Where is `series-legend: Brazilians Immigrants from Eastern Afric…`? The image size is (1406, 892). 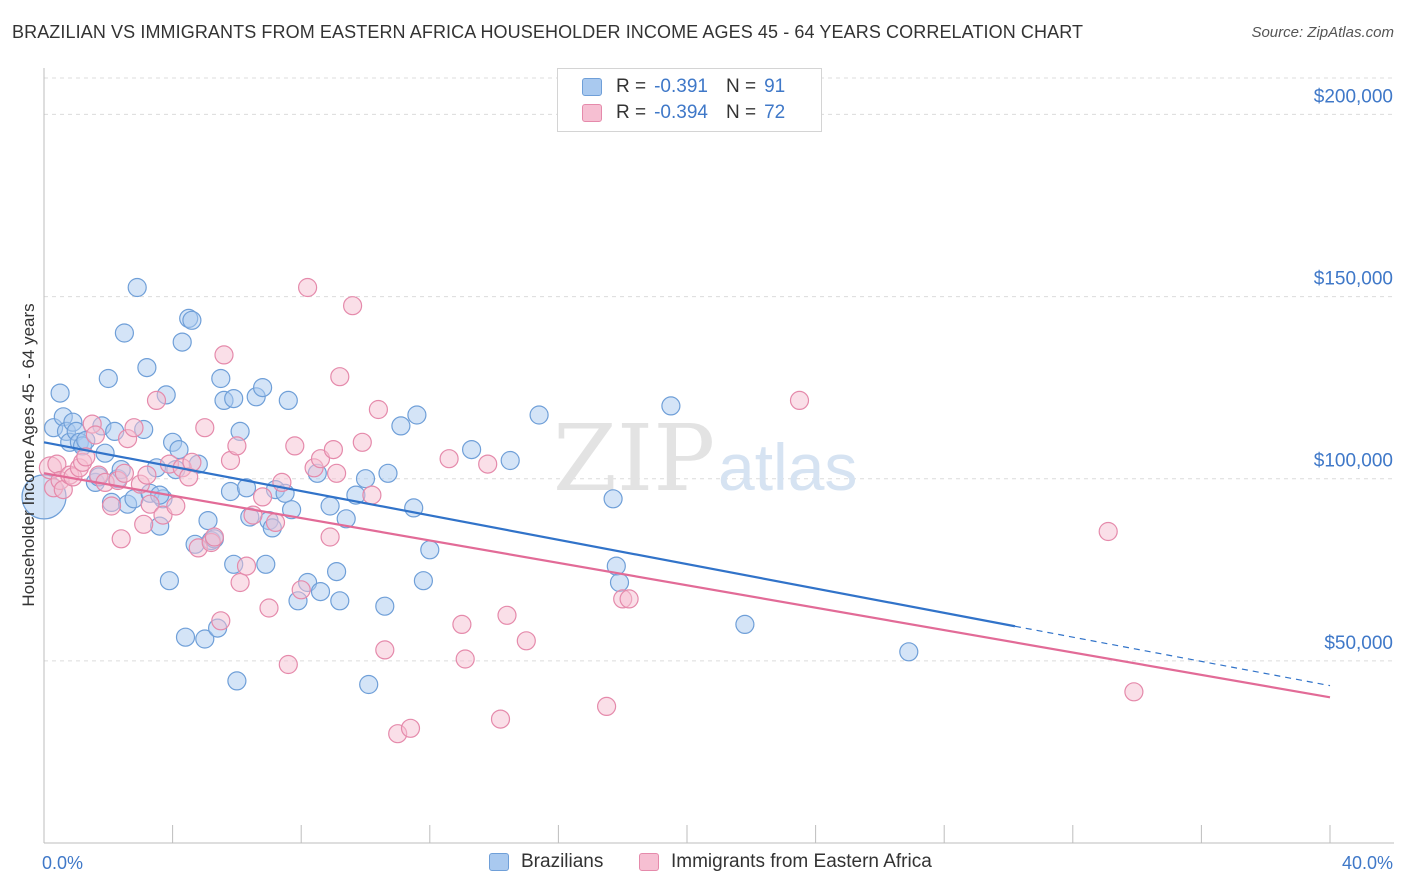
series-legend: Brazilians Immigrants from Eastern Afric… is located at coordinates (703, 864).